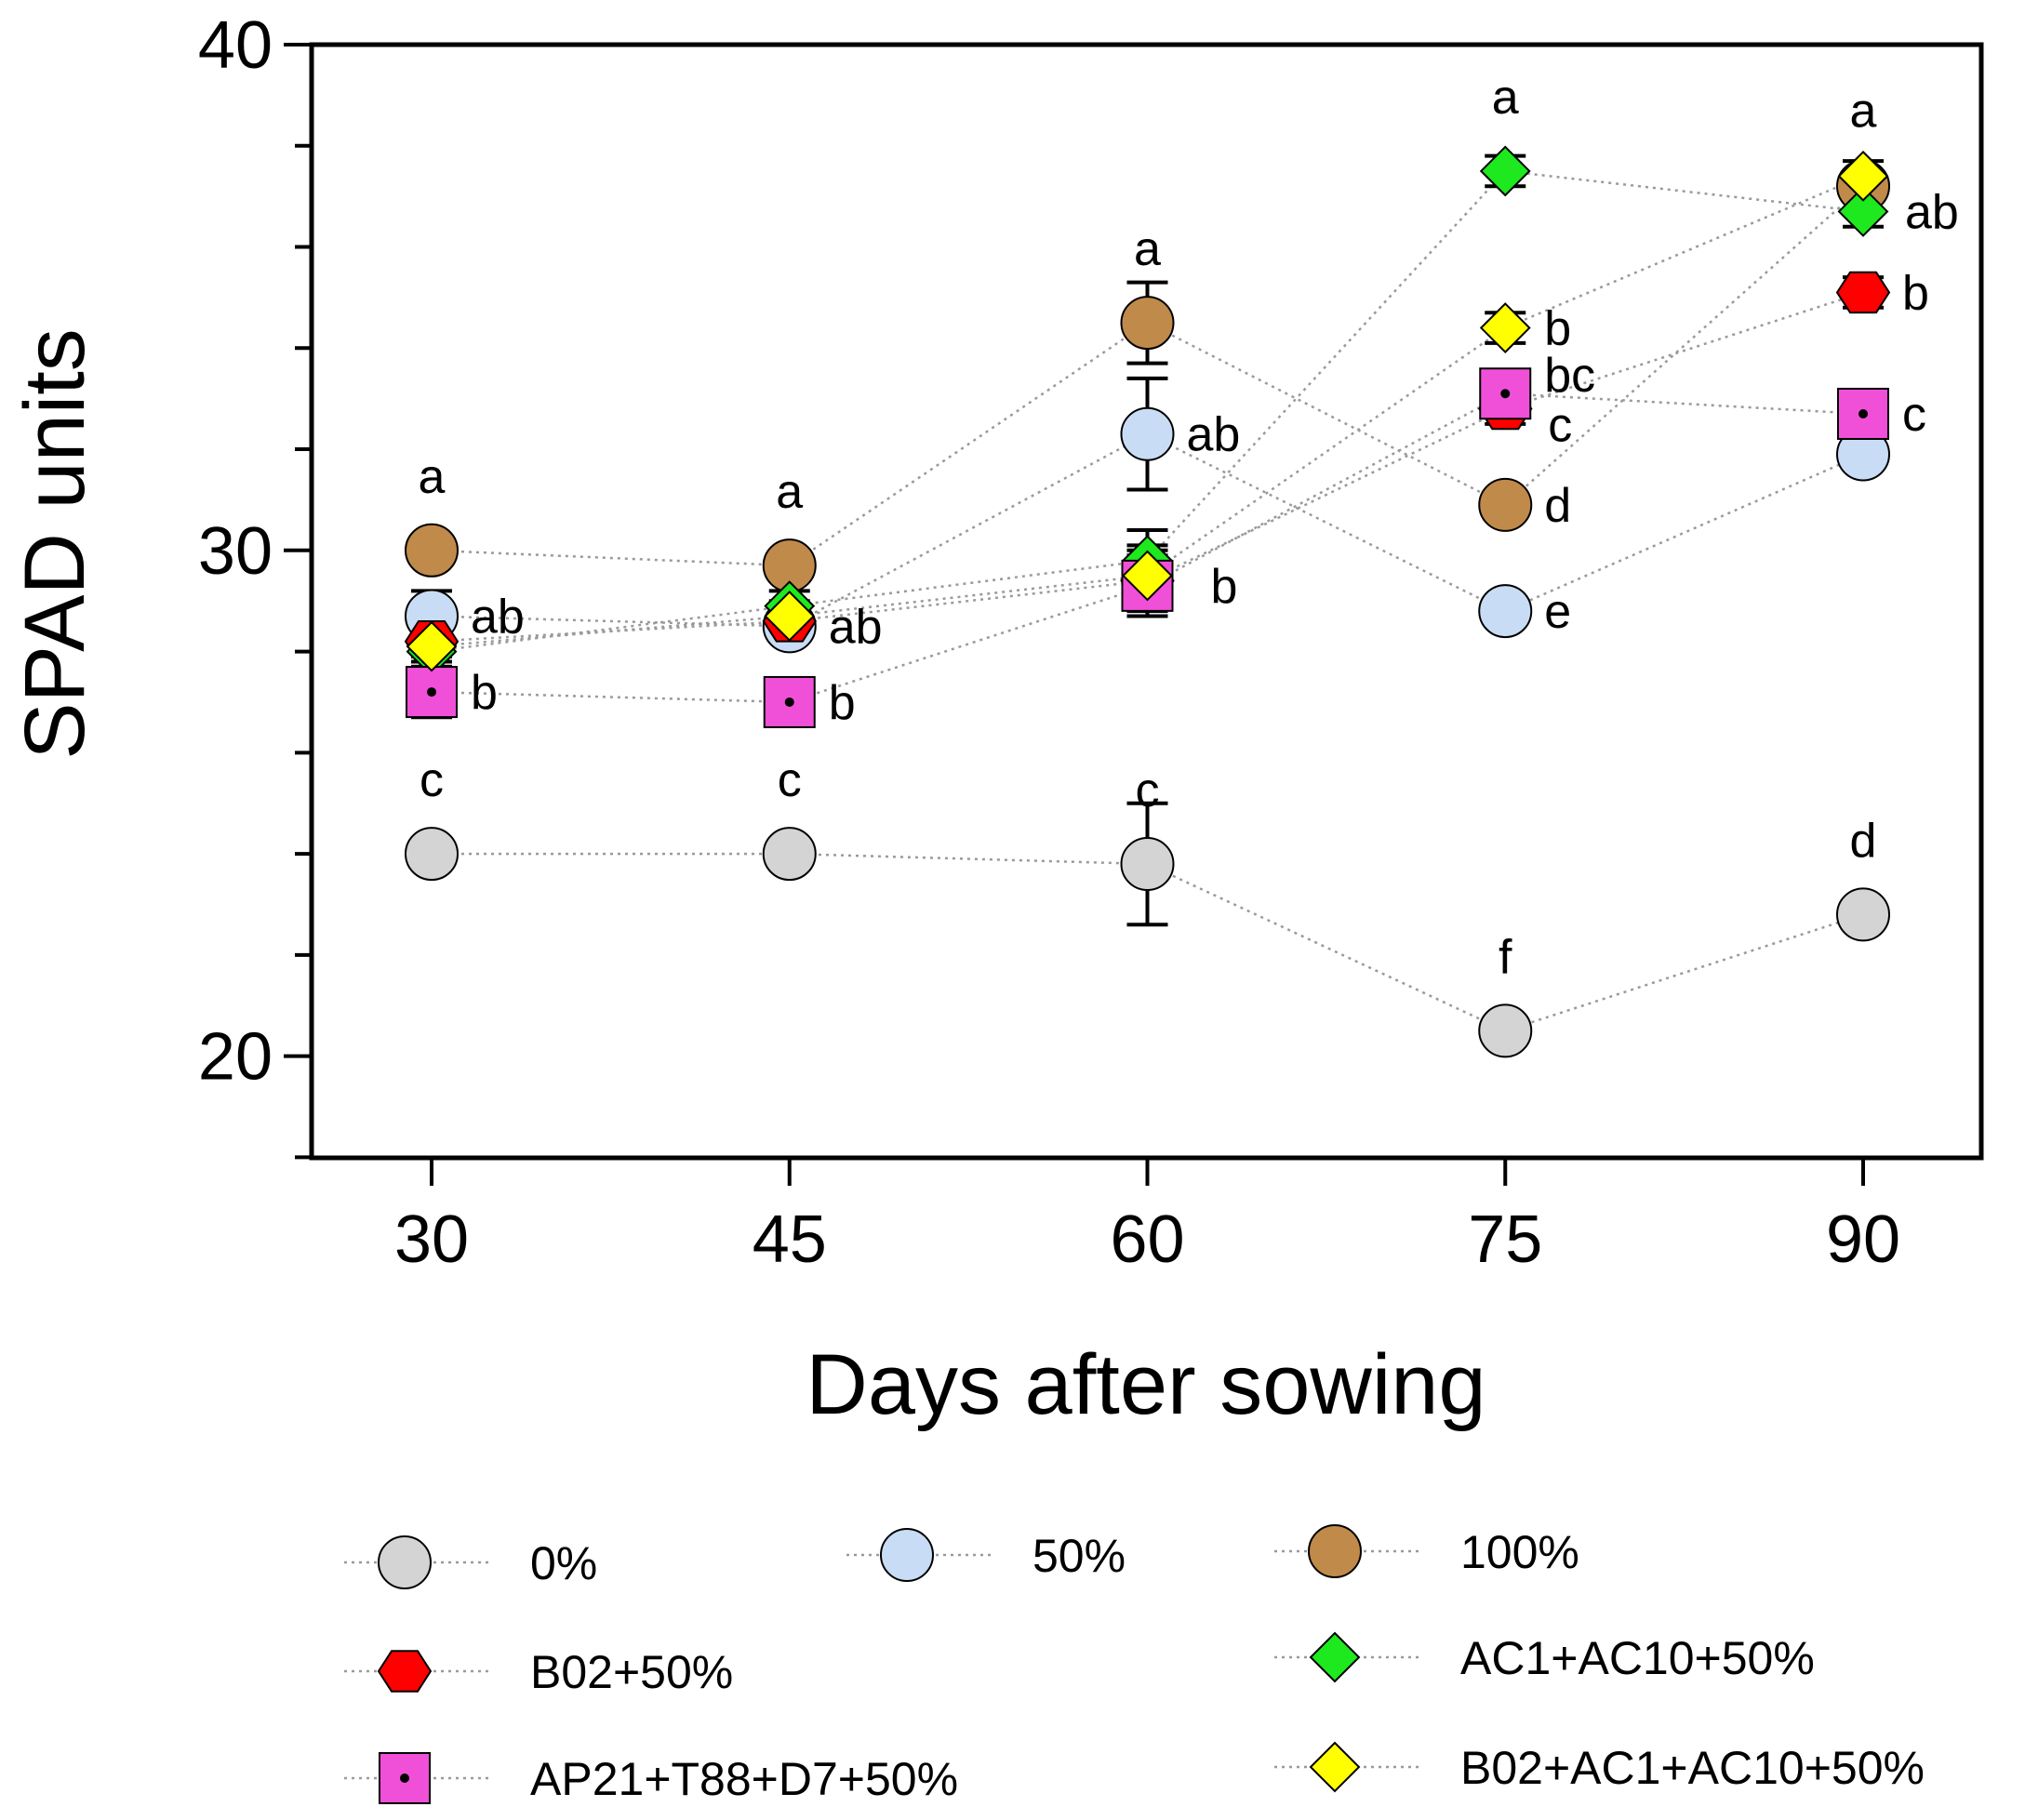 The height and width of the screenshot is (1820, 2025). I want to click on sig-label-ap-60: b, so click(1224, 587).